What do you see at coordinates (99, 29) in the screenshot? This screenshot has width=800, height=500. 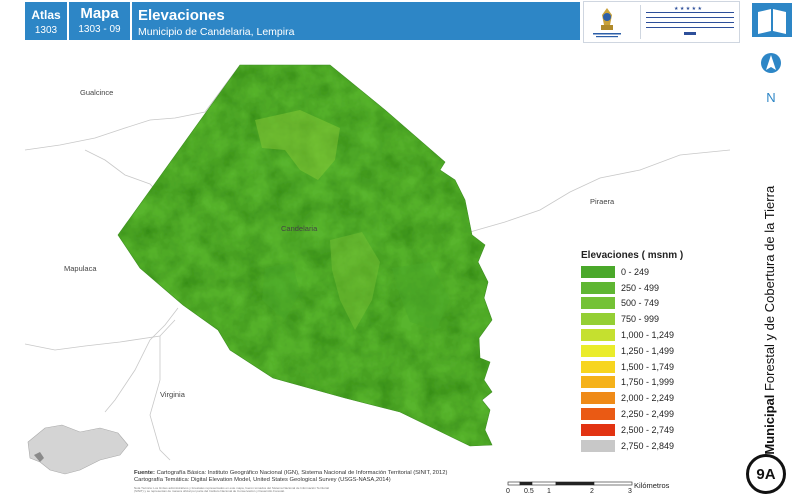 I see `map-number: 1303 - 09` at bounding box center [99, 29].